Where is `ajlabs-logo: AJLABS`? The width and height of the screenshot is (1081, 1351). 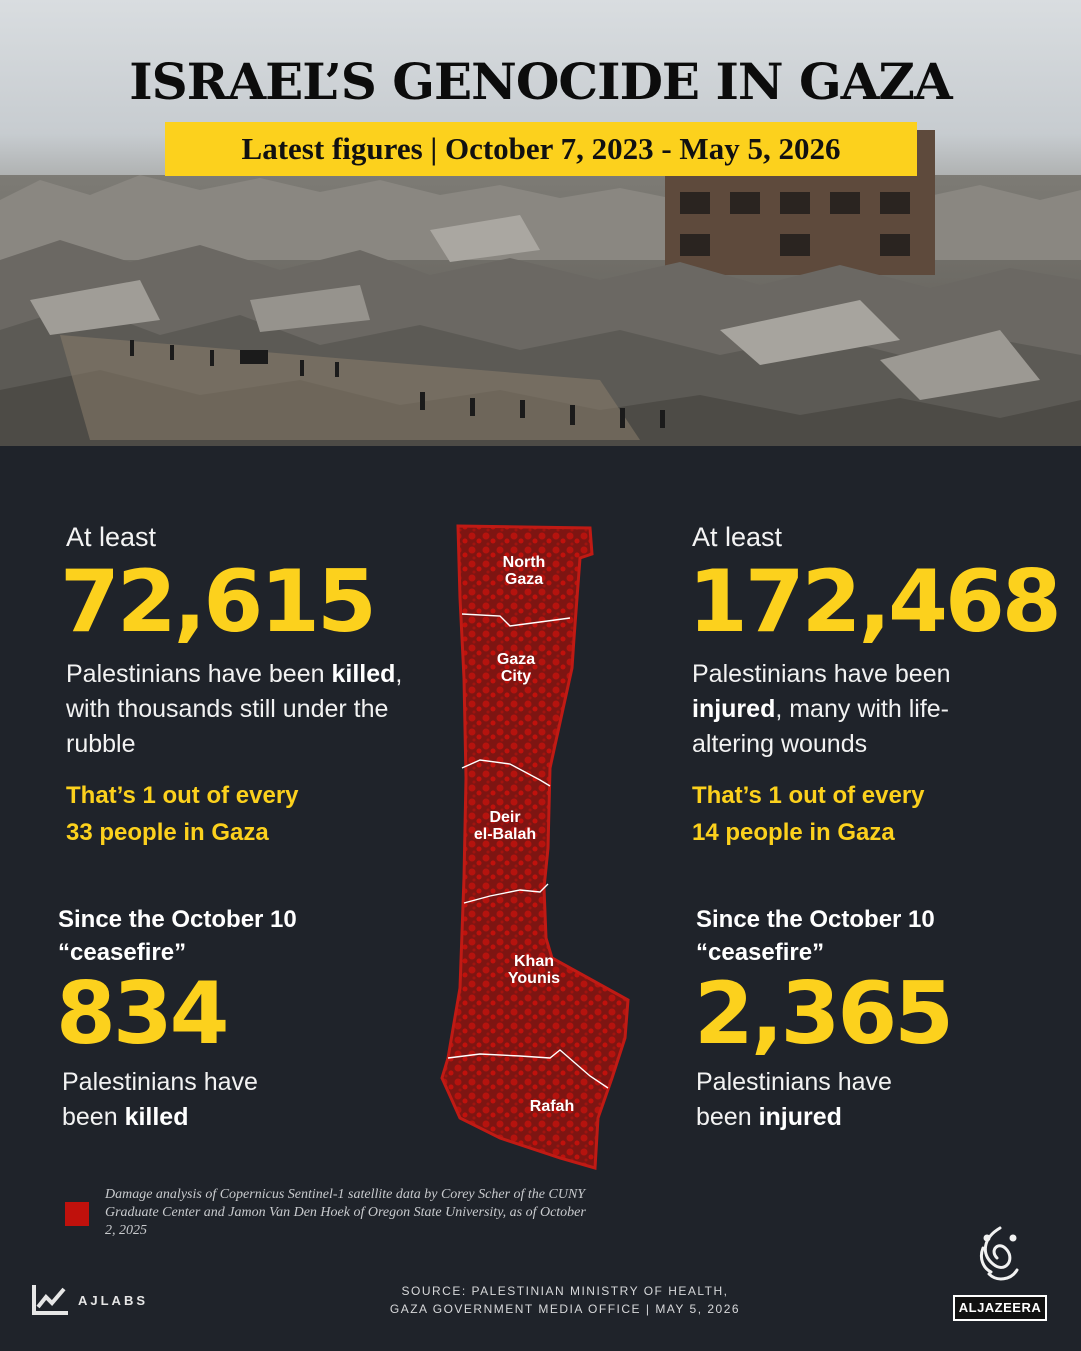 ajlabs-logo: AJLABS is located at coordinates (89, 1300).